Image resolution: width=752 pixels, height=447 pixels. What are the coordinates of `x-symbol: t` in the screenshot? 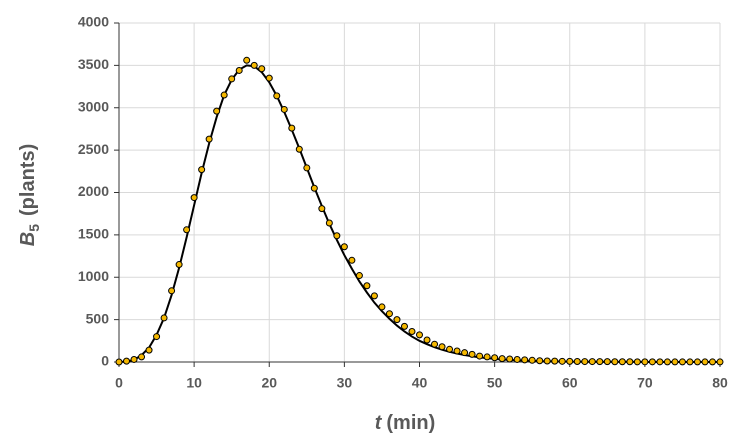 It's located at (379, 423).